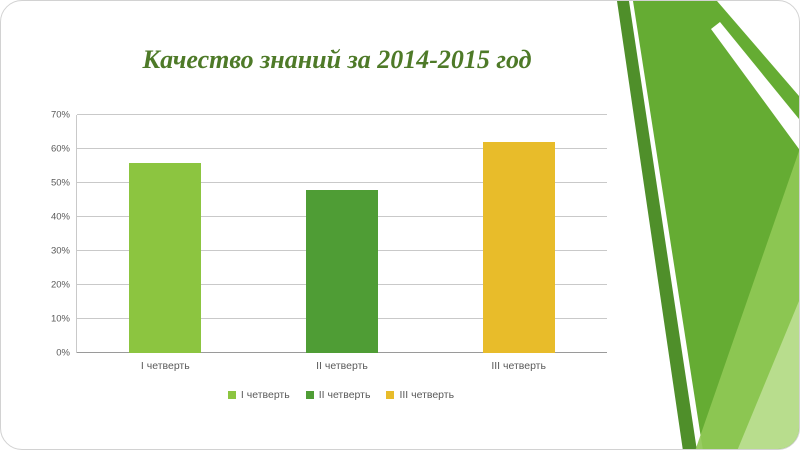 The image size is (800, 450). What do you see at coordinates (60, 217) in the screenshot?
I see `y-axis-label: 40%` at bounding box center [60, 217].